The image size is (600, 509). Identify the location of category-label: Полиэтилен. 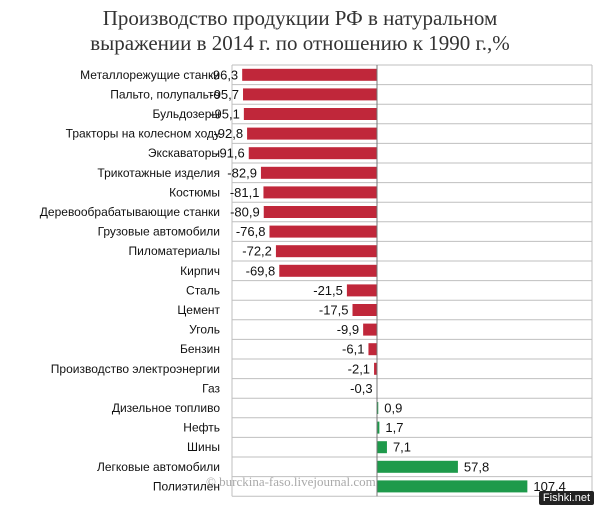
(186, 486).